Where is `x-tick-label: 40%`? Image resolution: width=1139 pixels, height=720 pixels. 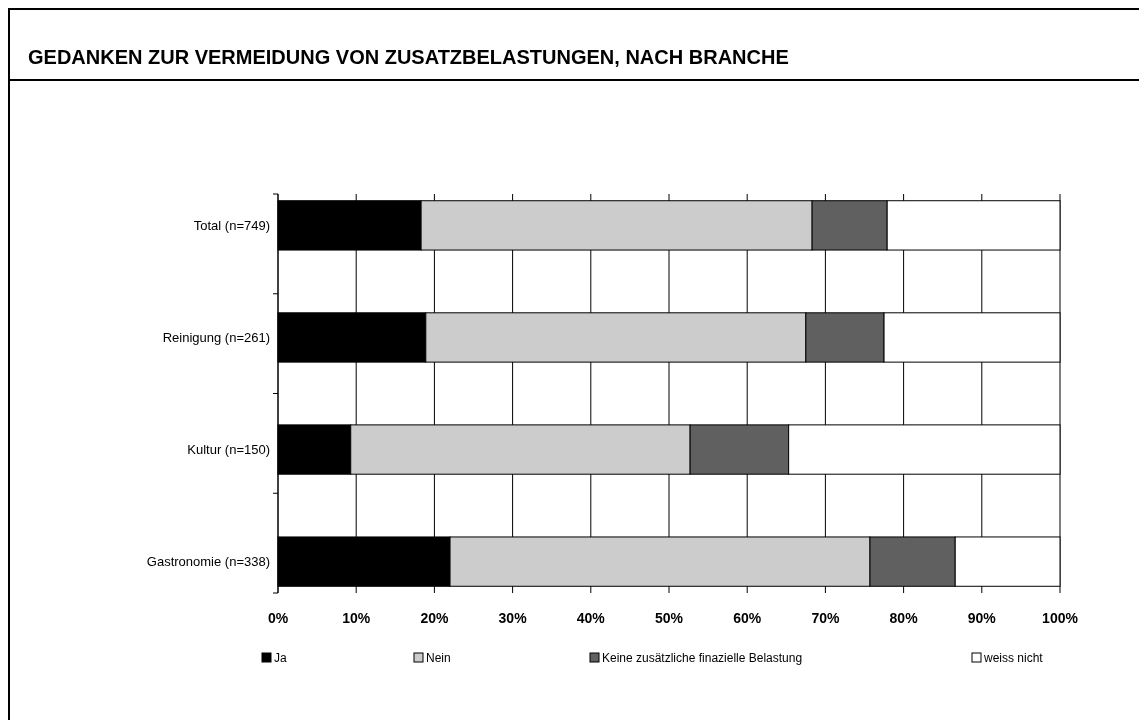
x-tick-label: 40% is located at coordinates (591, 618).